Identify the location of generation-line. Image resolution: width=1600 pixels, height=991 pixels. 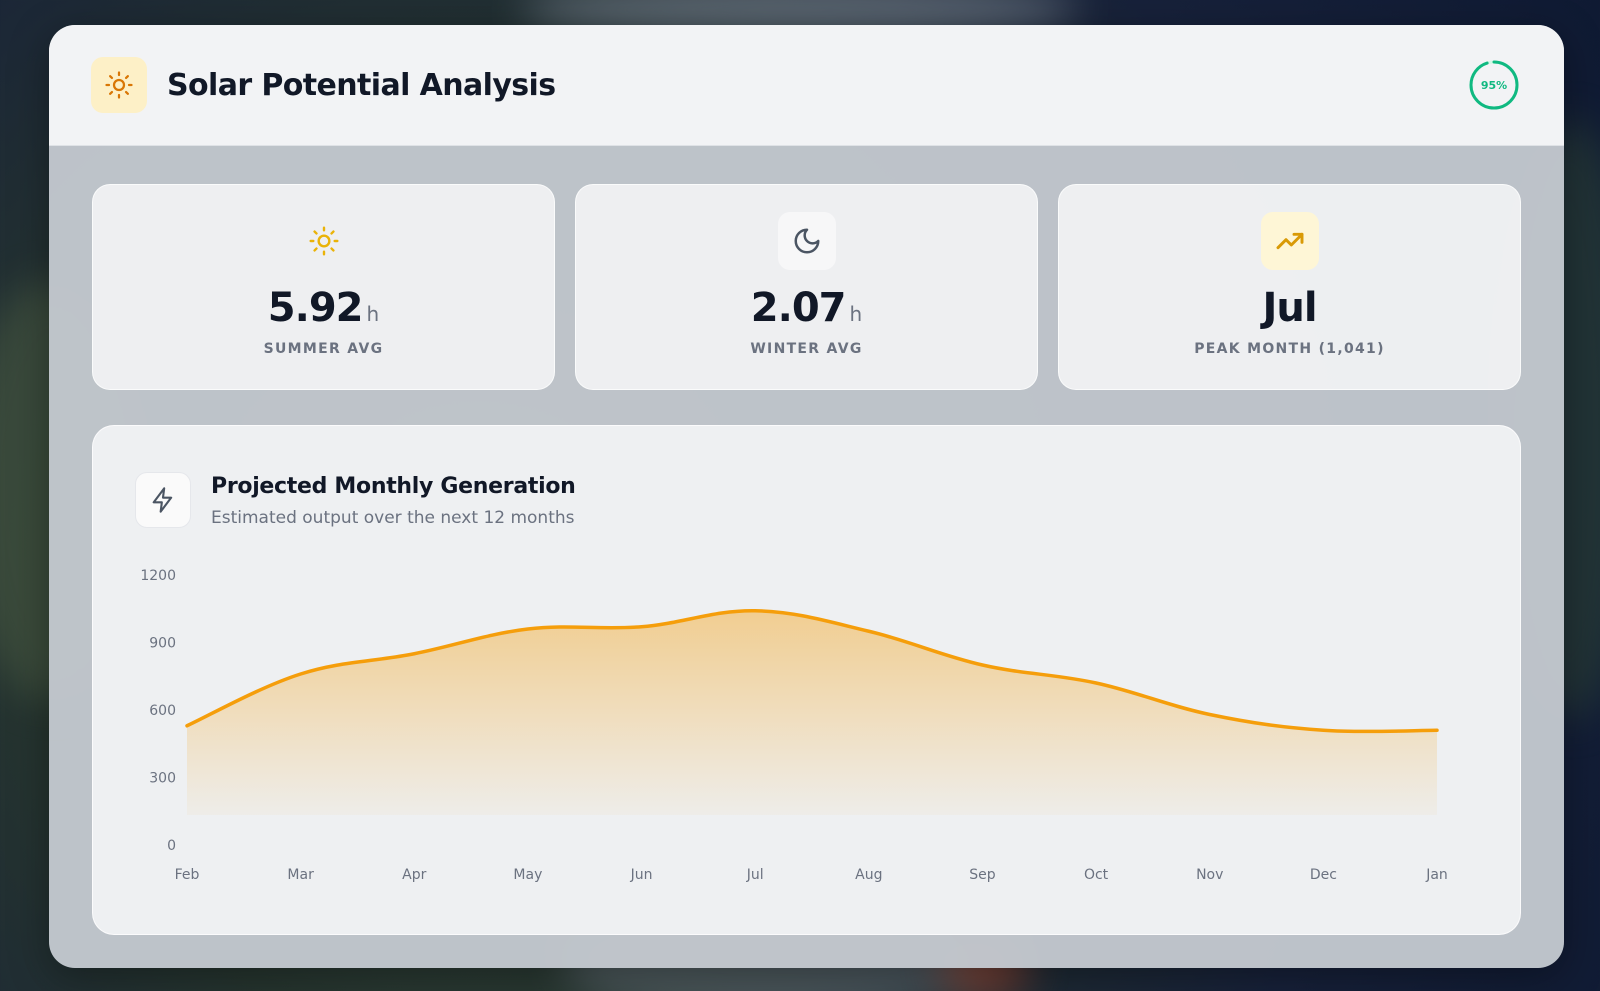
(812, 671).